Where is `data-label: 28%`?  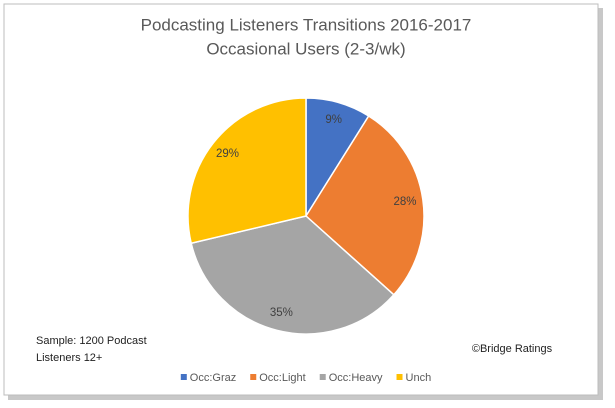
data-label: 28% is located at coordinates (405, 202).